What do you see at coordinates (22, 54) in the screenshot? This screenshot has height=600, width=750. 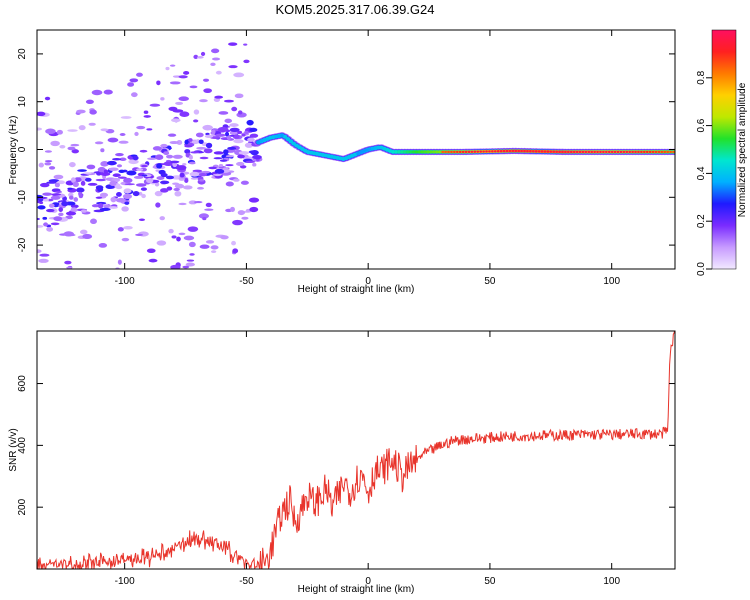 I see `spectrogram-y-tick-label: 20` at bounding box center [22, 54].